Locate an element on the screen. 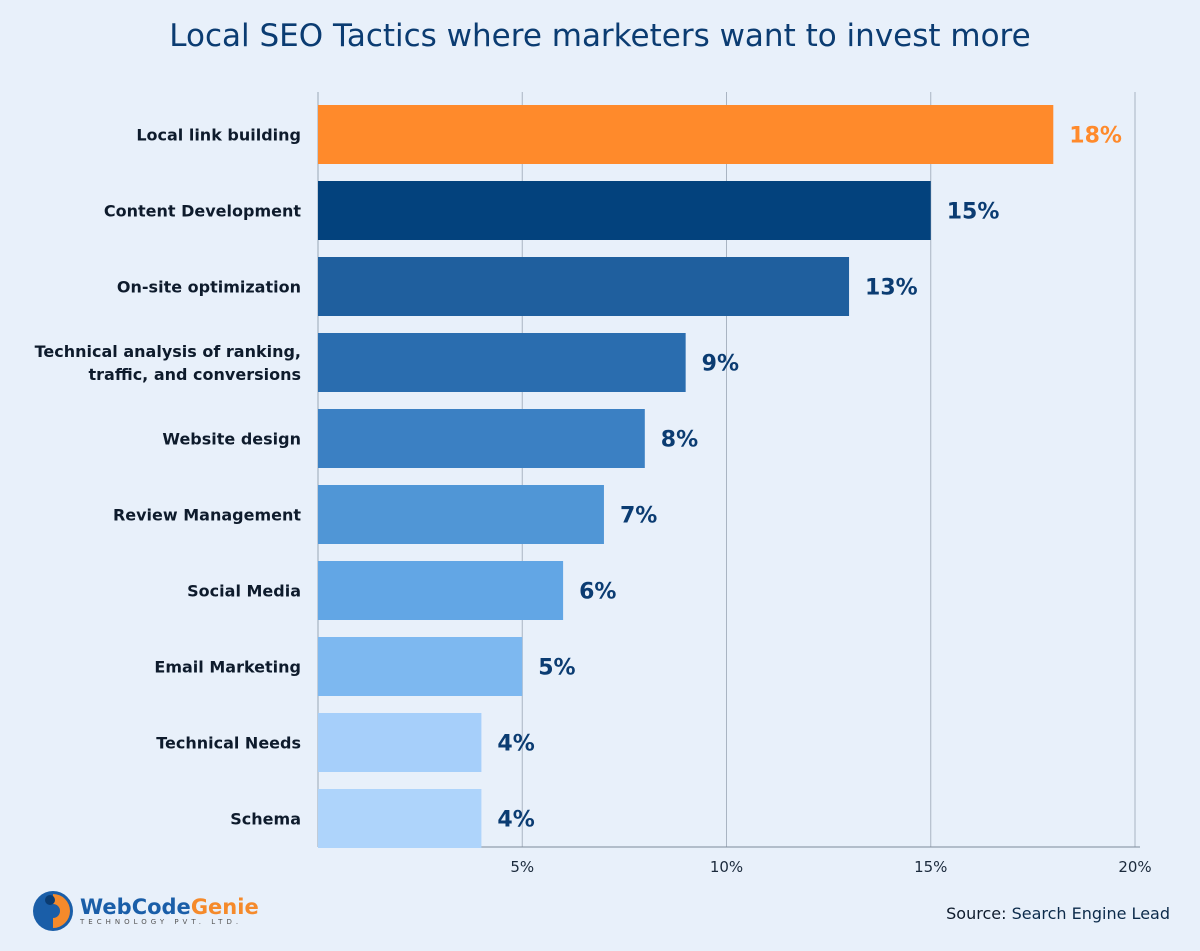  value-label: 8% is located at coordinates (679, 440).